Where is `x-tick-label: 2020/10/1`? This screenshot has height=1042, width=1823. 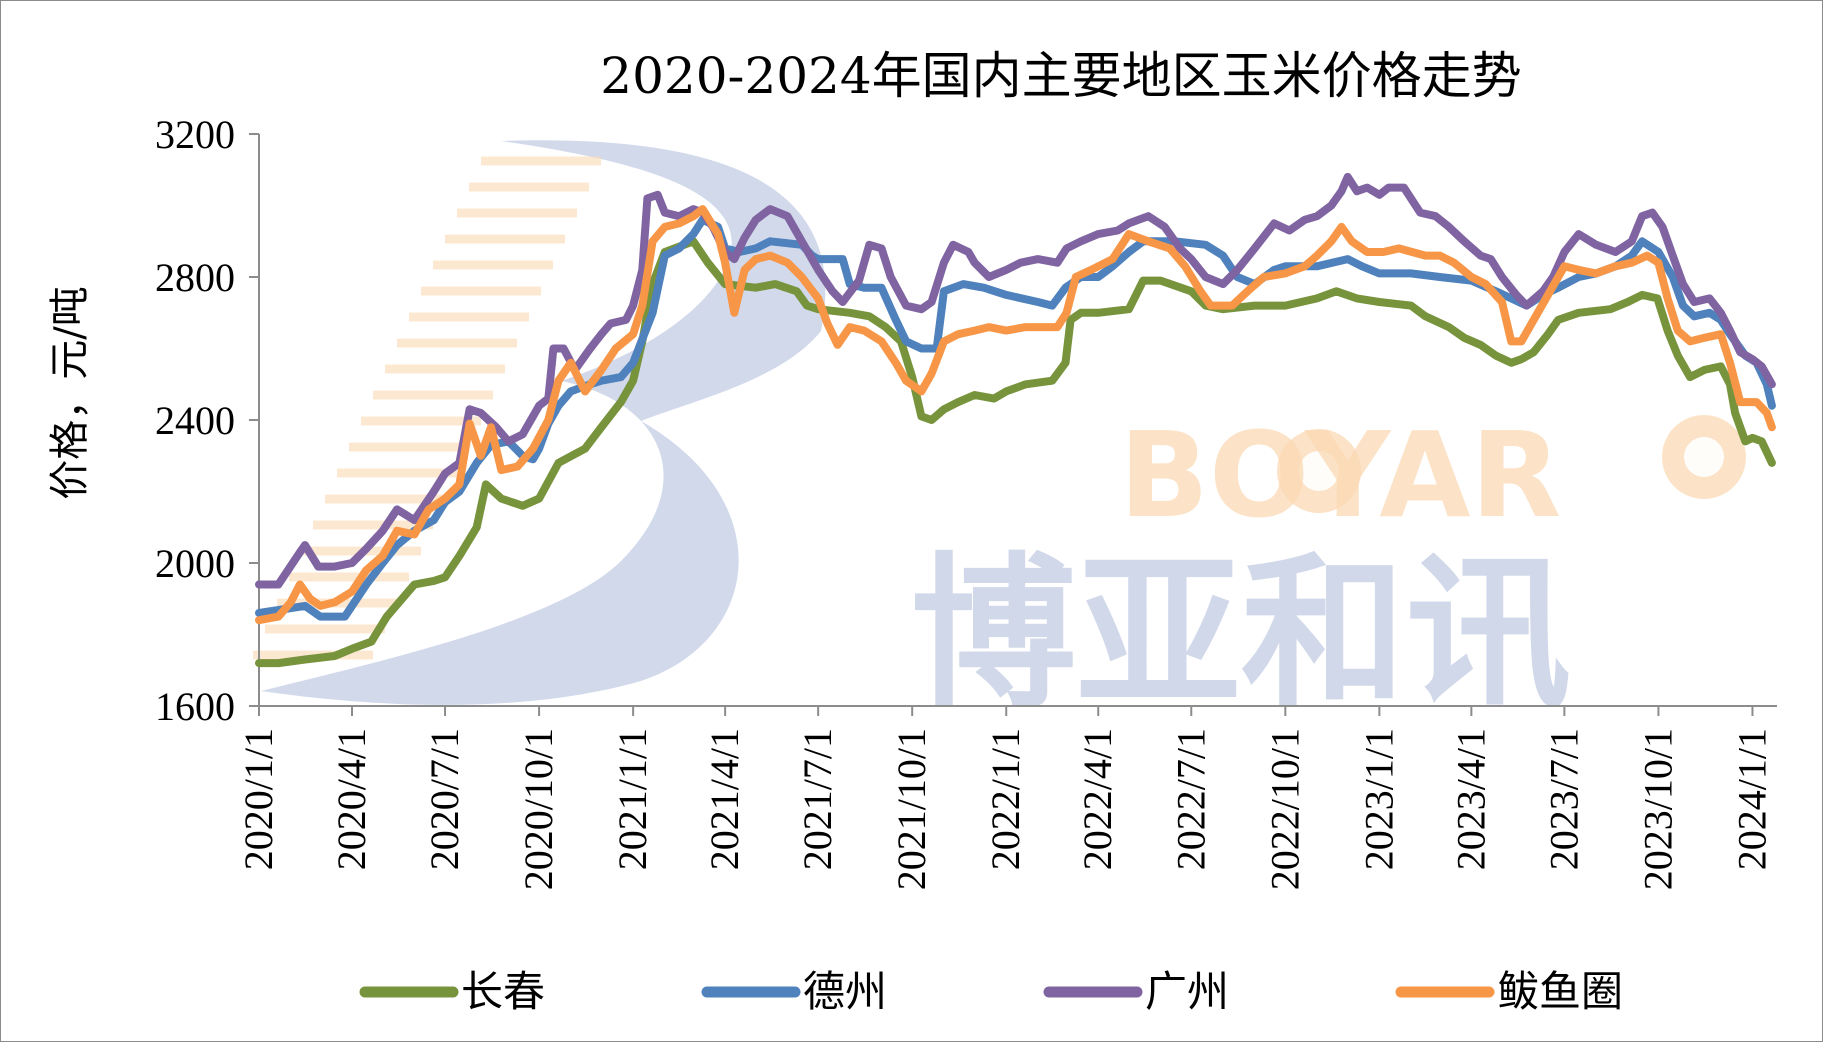
x-tick-label: 2020/10/1 is located at coordinates (538, 809).